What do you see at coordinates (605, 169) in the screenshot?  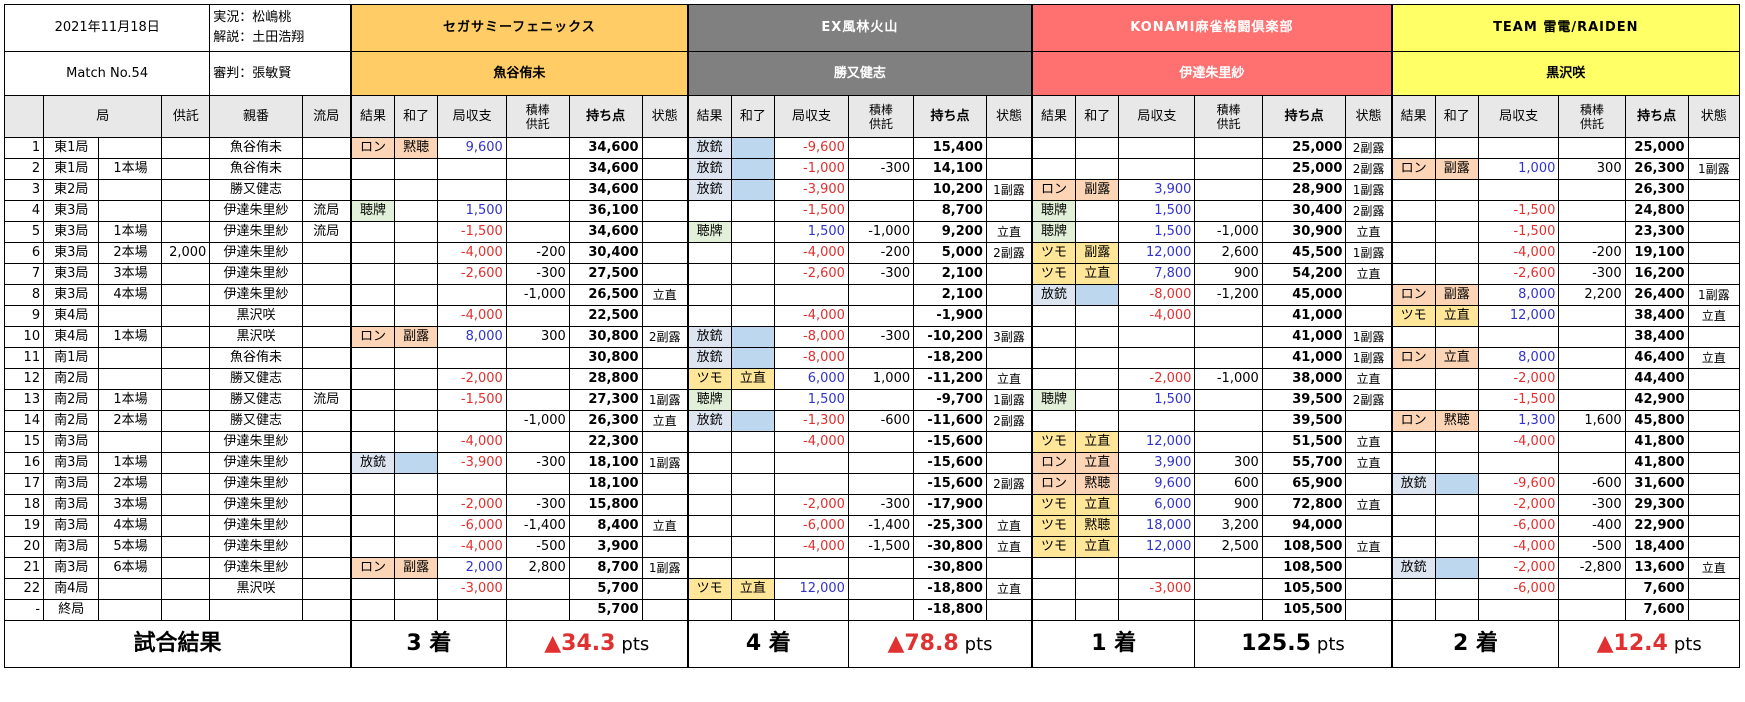 I see `team-1-mochiten-cell: 34,600` at bounding box center [605, 169].